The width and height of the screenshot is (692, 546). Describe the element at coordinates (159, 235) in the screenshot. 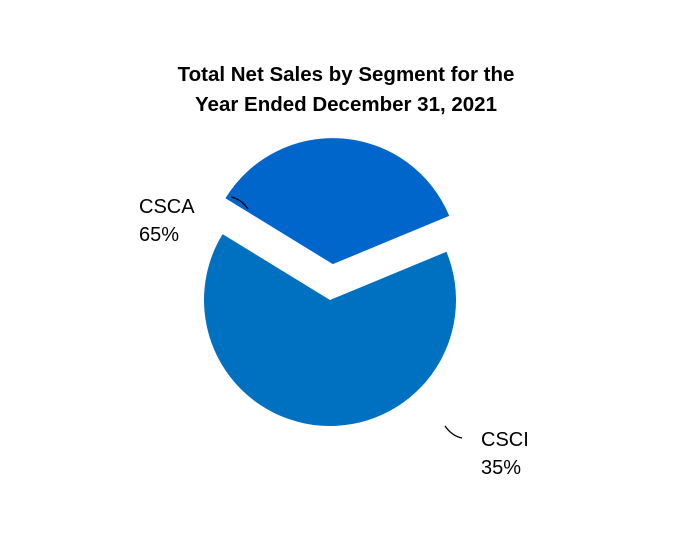

I see `slice-label-csca-value: 65%` at that location.